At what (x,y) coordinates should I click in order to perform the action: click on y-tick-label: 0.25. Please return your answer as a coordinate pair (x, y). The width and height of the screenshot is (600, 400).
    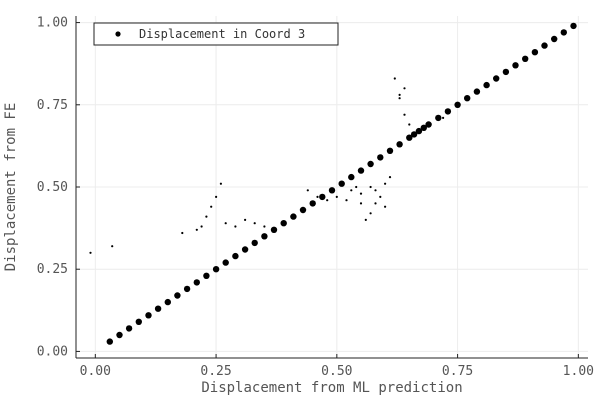
    Looking at the image, I should click on (52, 269).